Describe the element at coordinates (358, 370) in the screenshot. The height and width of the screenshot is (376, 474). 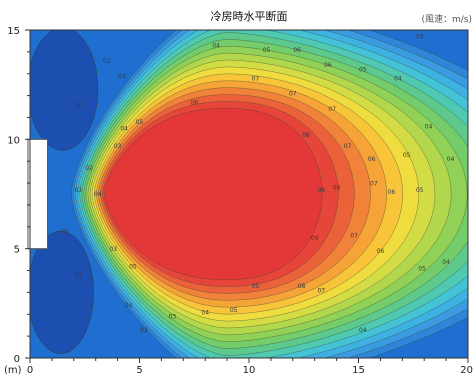
I see `x-tick-label: 15` at that location.